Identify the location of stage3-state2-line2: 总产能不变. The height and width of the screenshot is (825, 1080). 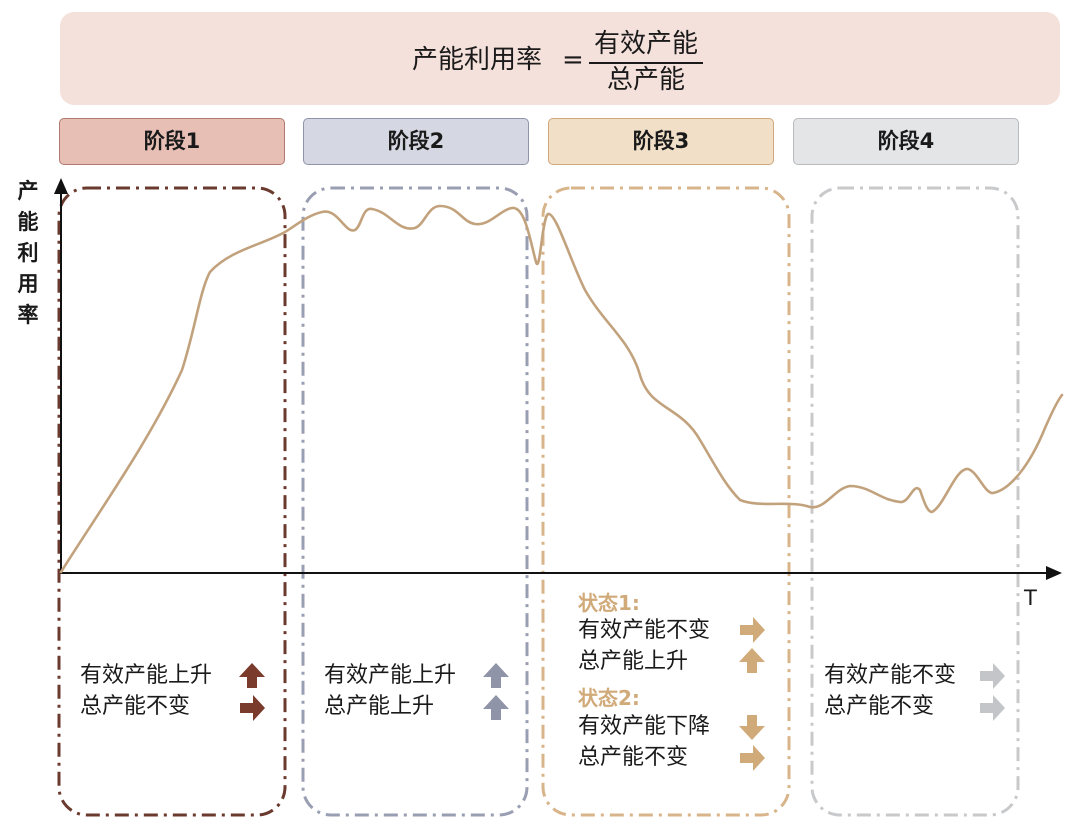
(633, 757).